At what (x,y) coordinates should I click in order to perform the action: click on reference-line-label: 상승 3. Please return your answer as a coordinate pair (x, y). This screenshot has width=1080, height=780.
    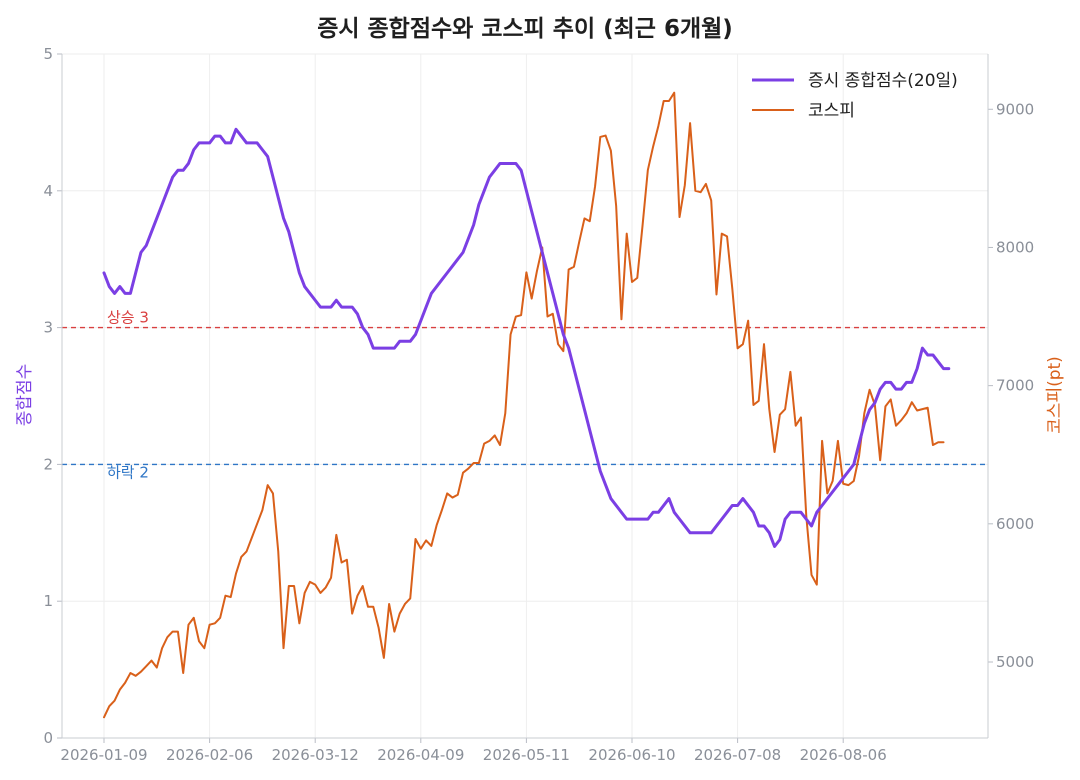
    Looking at the image, I should click on (128, 318).